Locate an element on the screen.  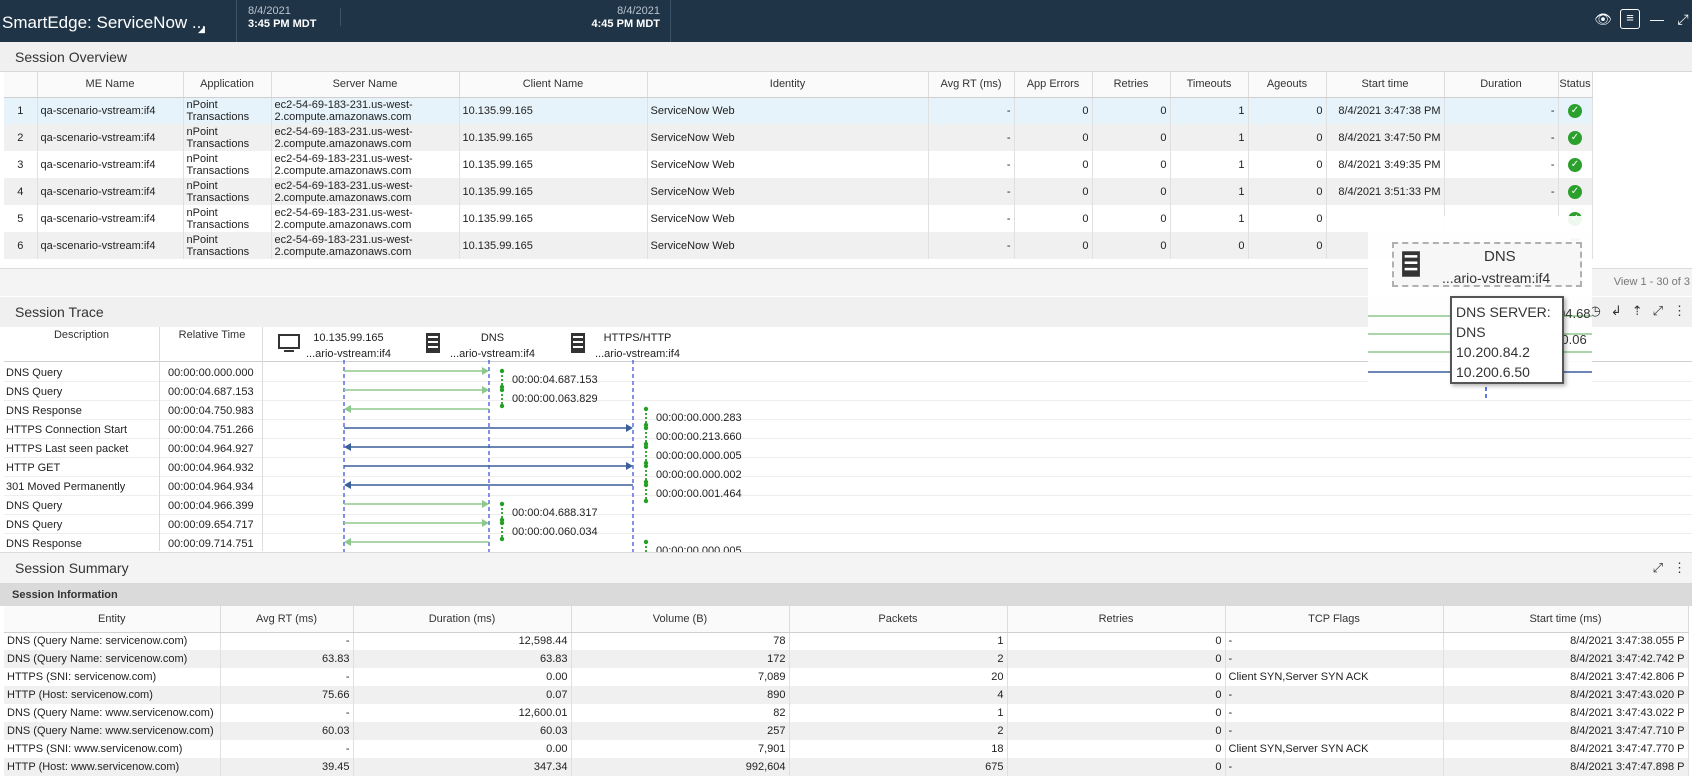
trace-node-dns: DNS ...ario-vstream:if4 is located at coordinates (478, 346).